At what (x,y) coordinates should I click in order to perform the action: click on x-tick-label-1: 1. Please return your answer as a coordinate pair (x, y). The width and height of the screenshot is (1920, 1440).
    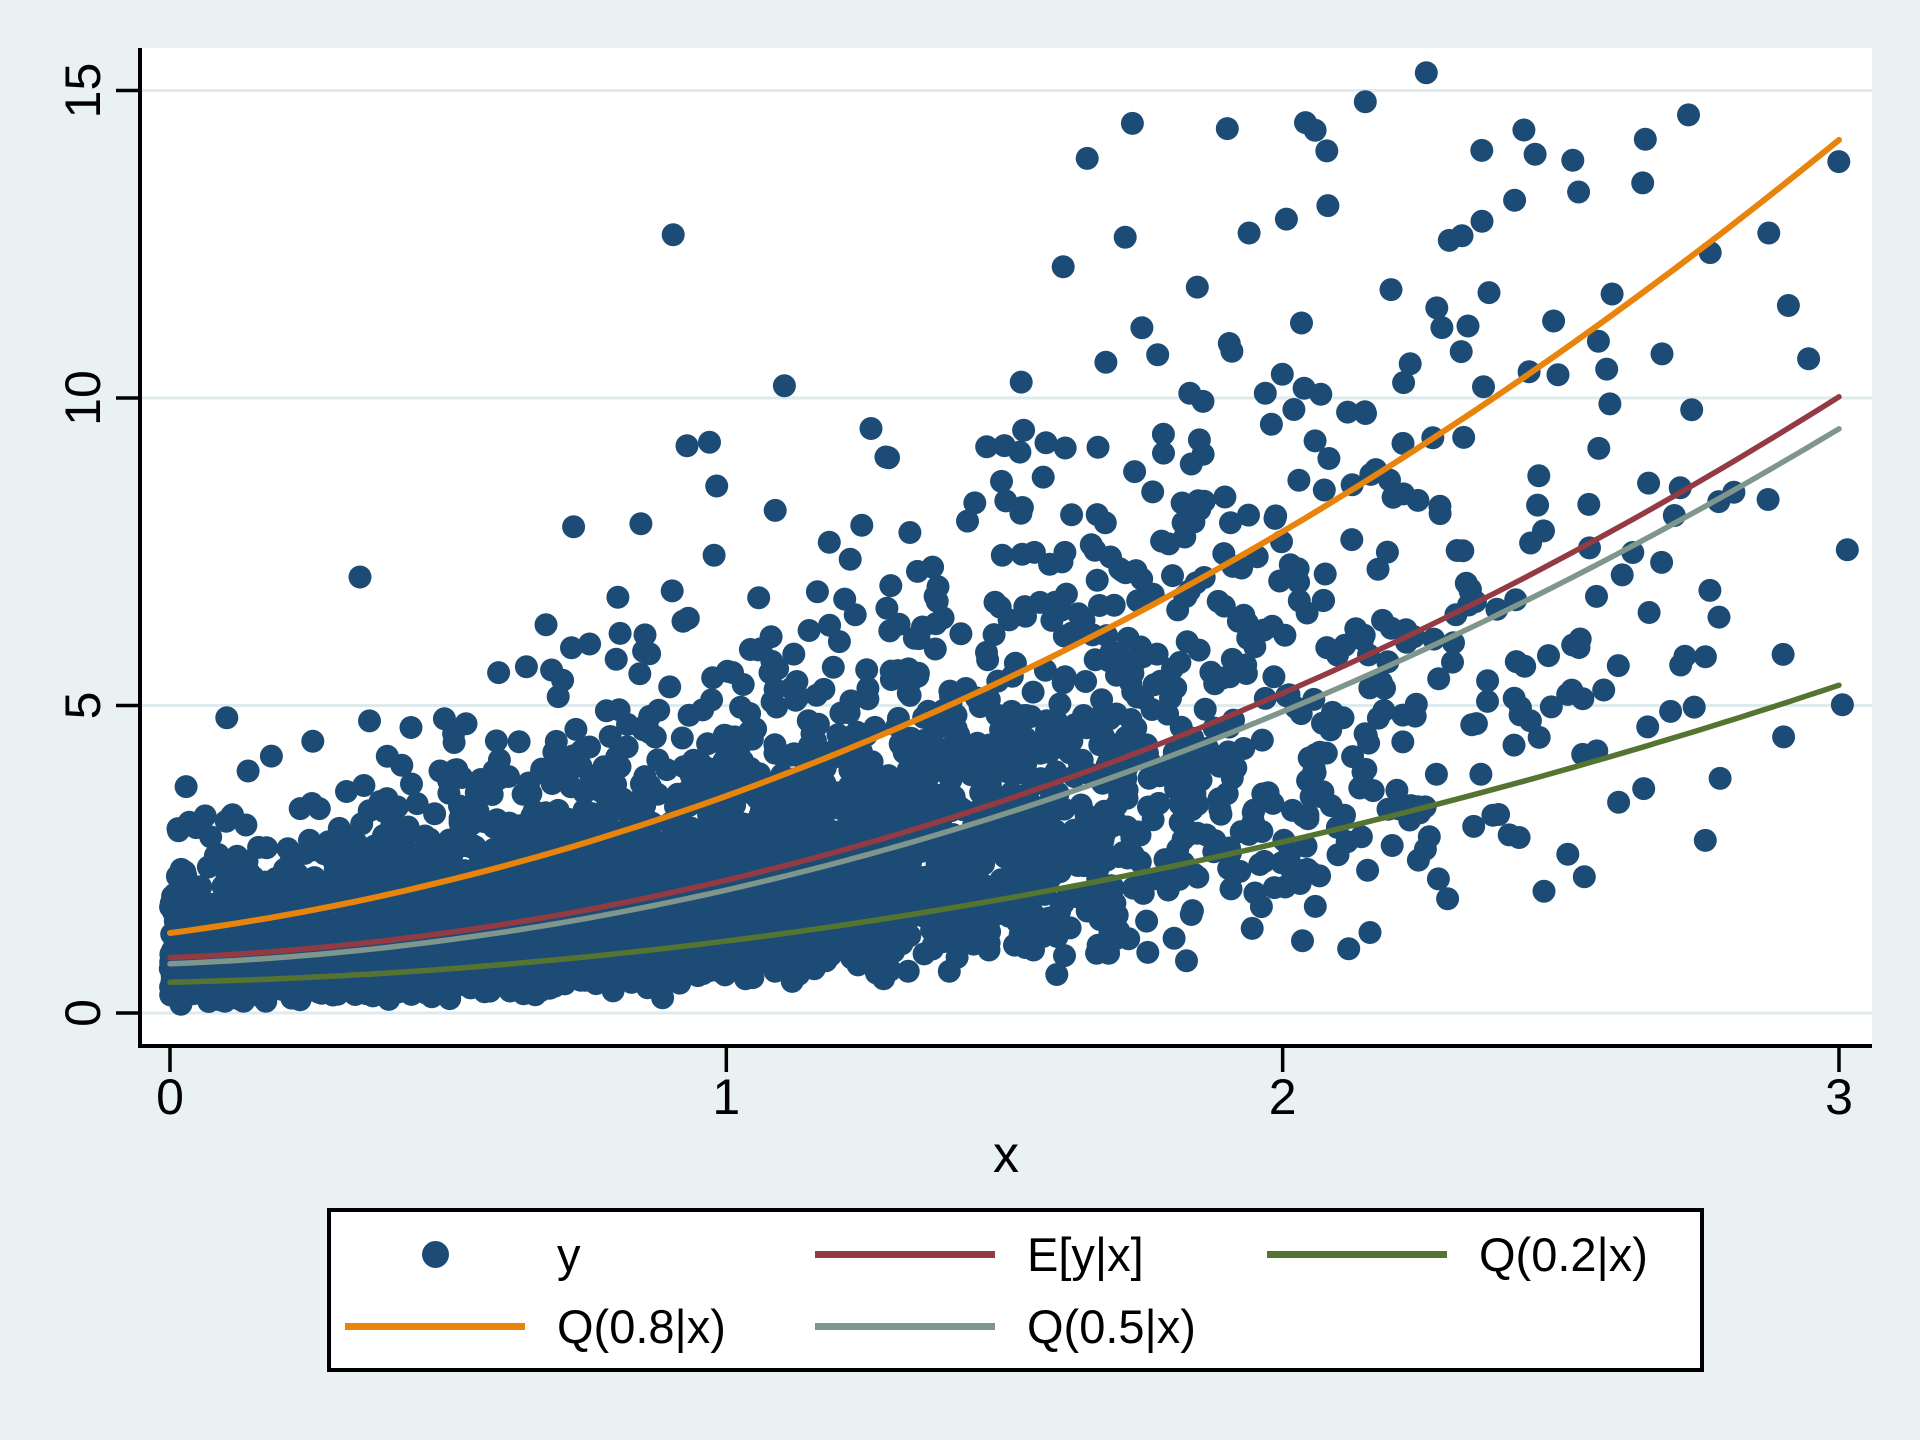
    Looking at the image, I should click on (726, 1097).